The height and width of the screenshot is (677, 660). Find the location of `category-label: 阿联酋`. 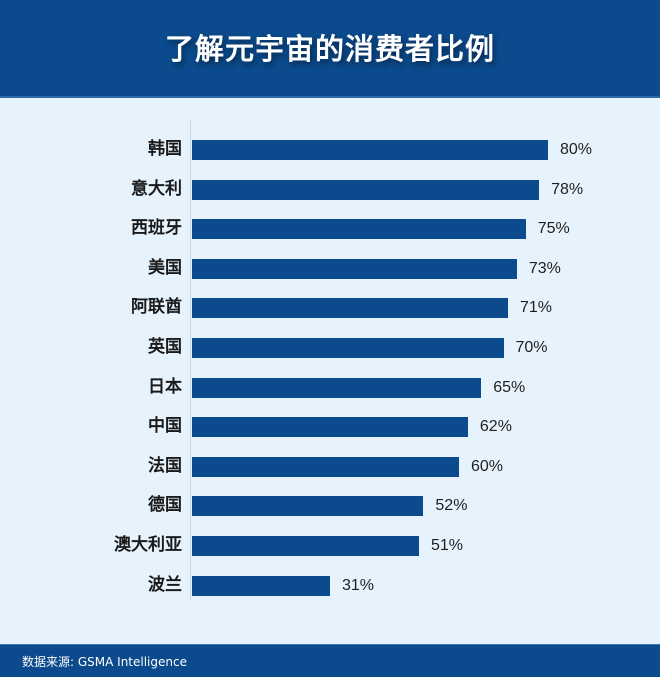

category-label: 阿联酋 is located at coordinates (156, 307).